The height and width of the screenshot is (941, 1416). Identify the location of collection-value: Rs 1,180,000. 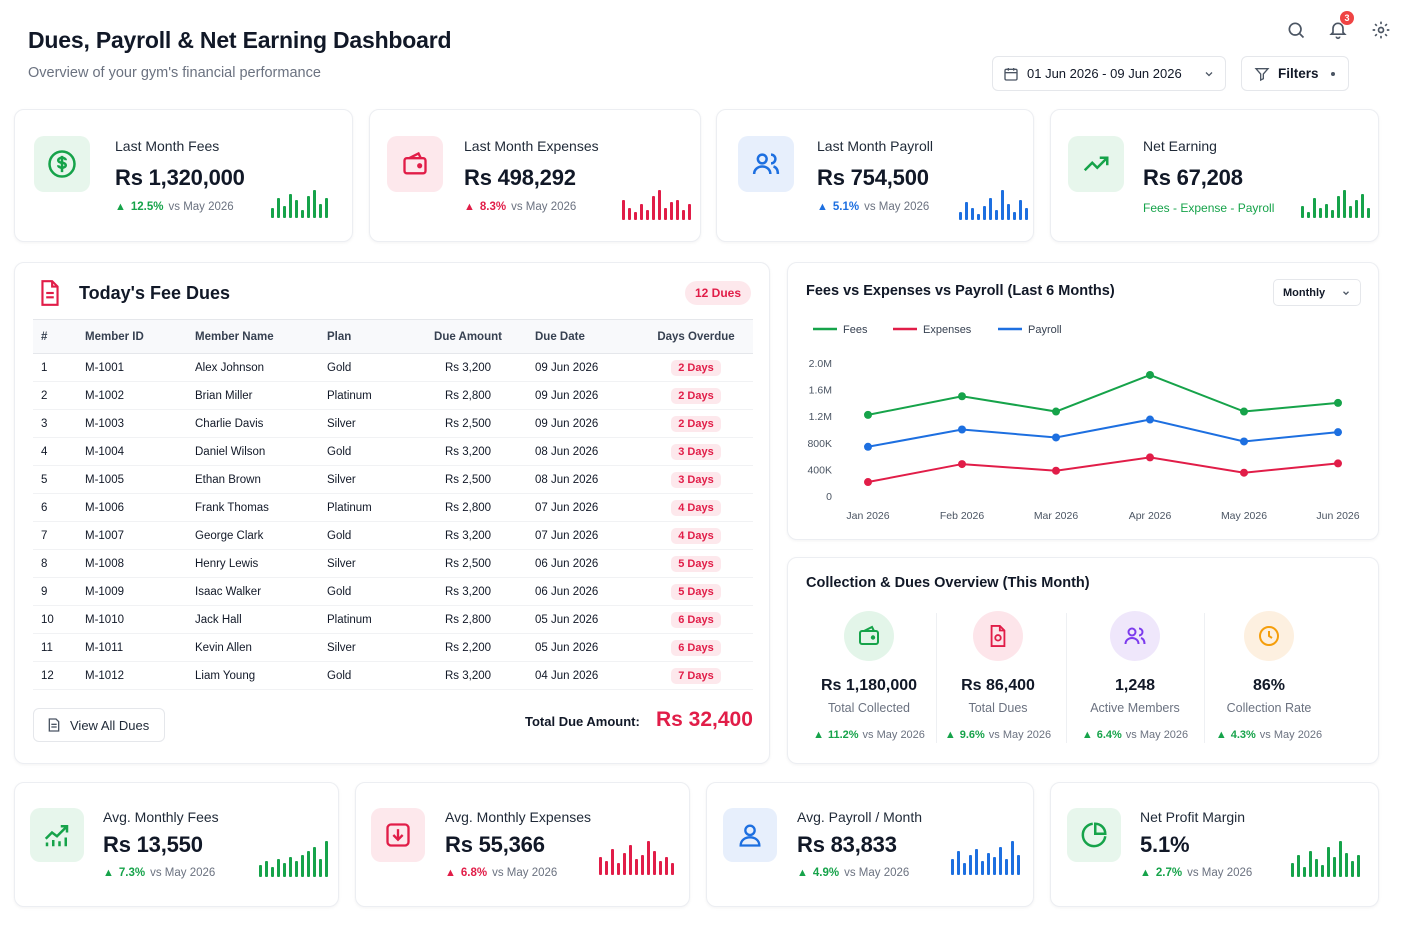
(869, 685).